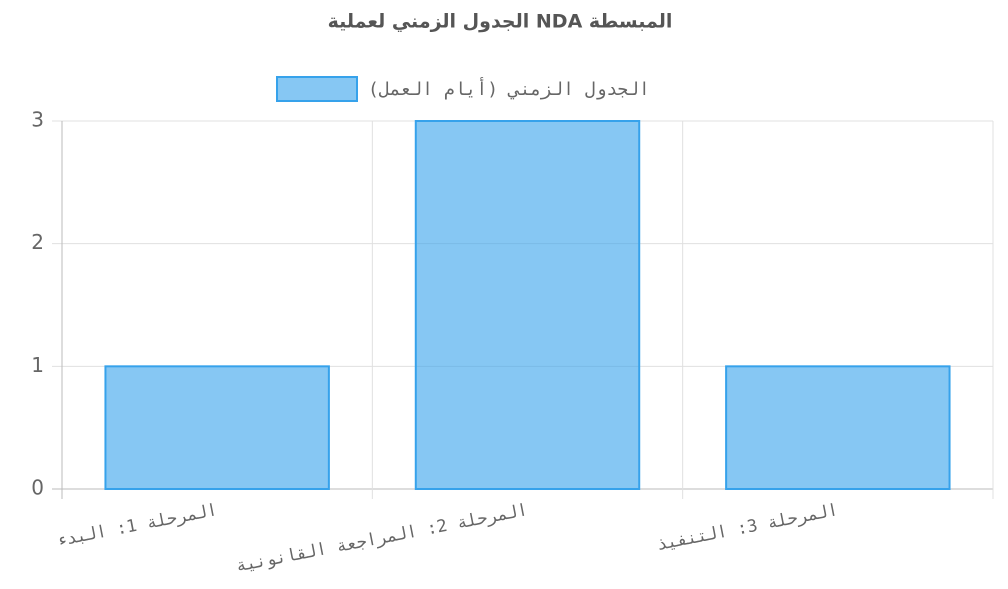  Describe the element at coordinates (317, 89) in the screenshot. I see `legend-swatch` at that location.